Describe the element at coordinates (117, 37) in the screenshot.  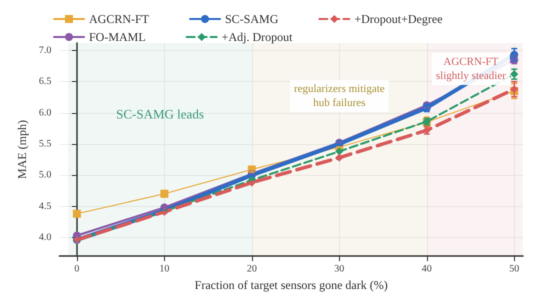
I see `legend-label: FO-MAML` at that location.